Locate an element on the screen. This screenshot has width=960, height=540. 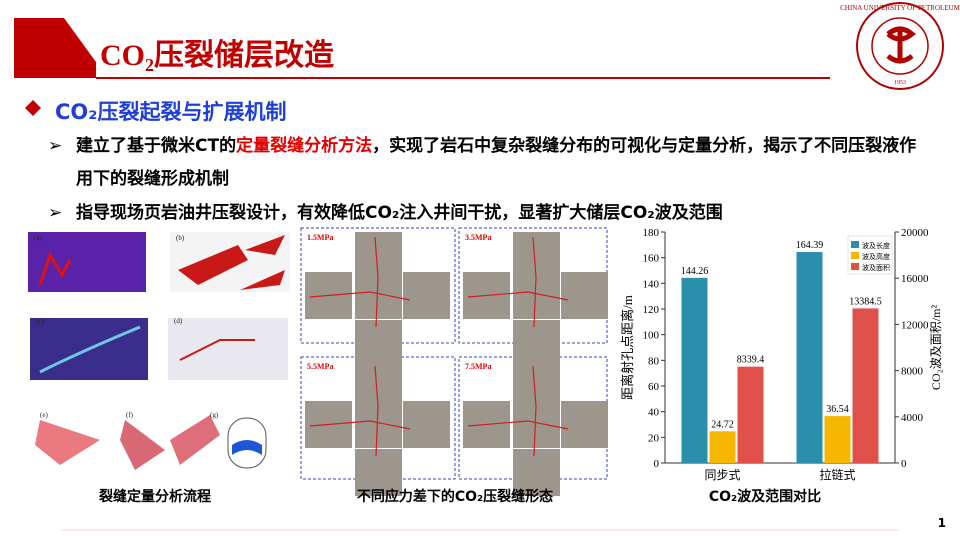
y-tick-label: 20 is located at coordinates (654, 438).